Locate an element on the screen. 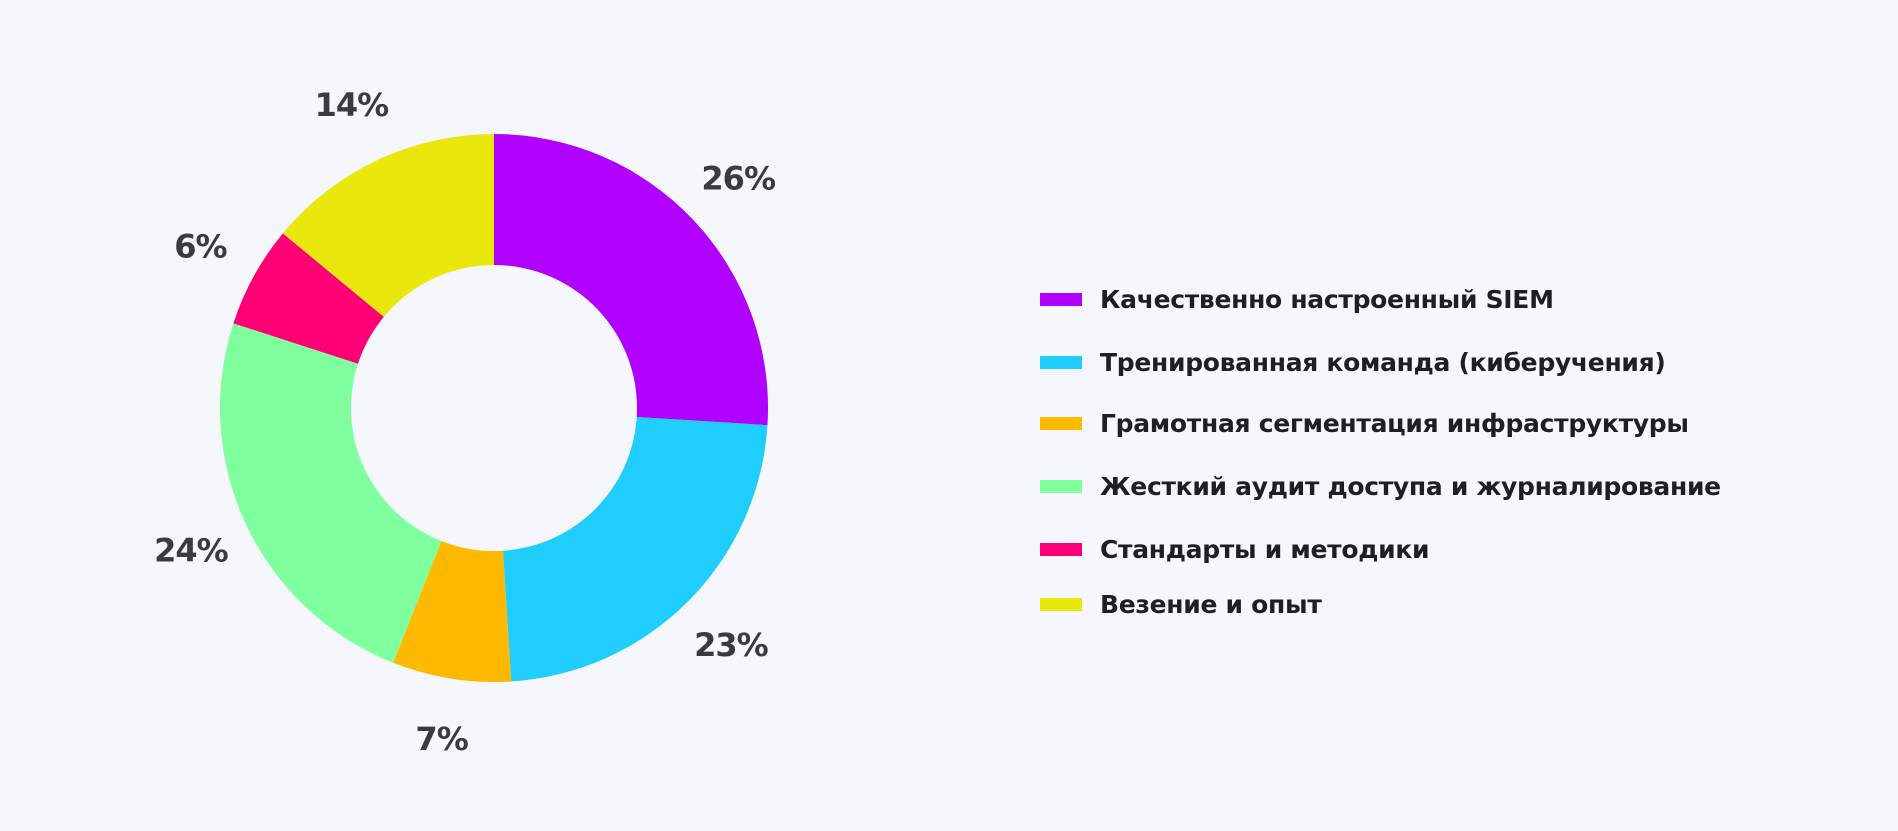  value-label-segmentation: 7% is located at coordinates (441, 739).